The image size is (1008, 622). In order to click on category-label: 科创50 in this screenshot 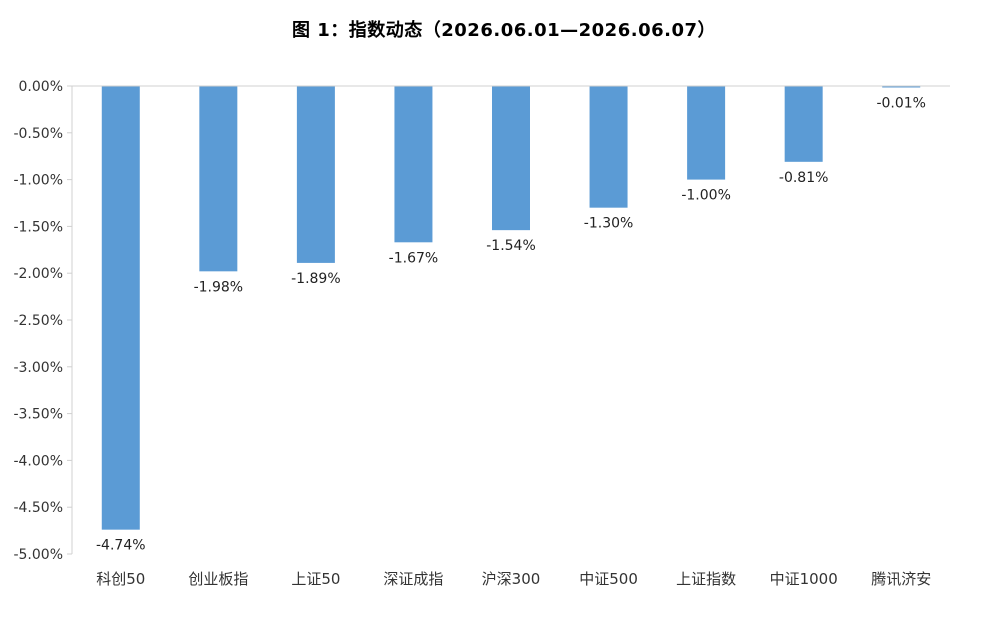, I will do `click(120, 579)`.